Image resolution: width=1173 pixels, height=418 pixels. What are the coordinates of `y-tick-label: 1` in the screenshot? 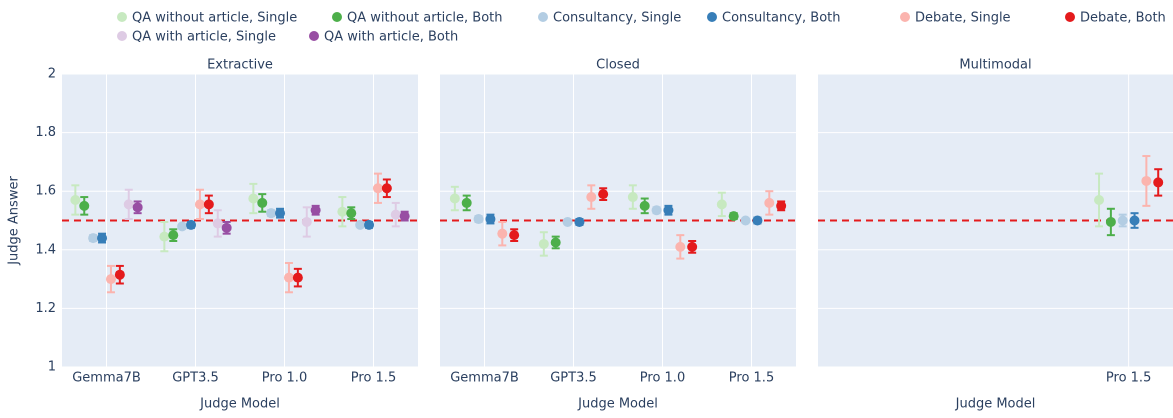 It's located at (52, 367).